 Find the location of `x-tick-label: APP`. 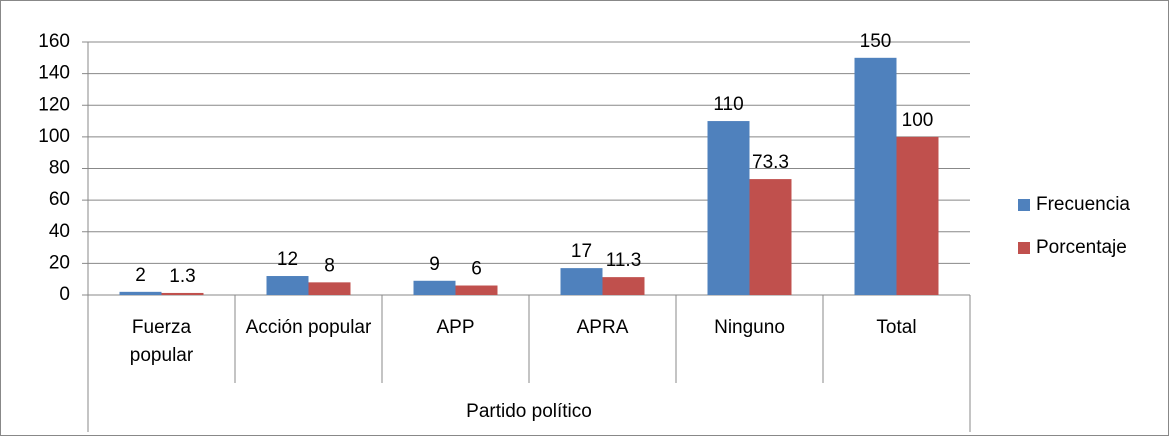

x-tick-label: APP is located at coordinates (455, 327).